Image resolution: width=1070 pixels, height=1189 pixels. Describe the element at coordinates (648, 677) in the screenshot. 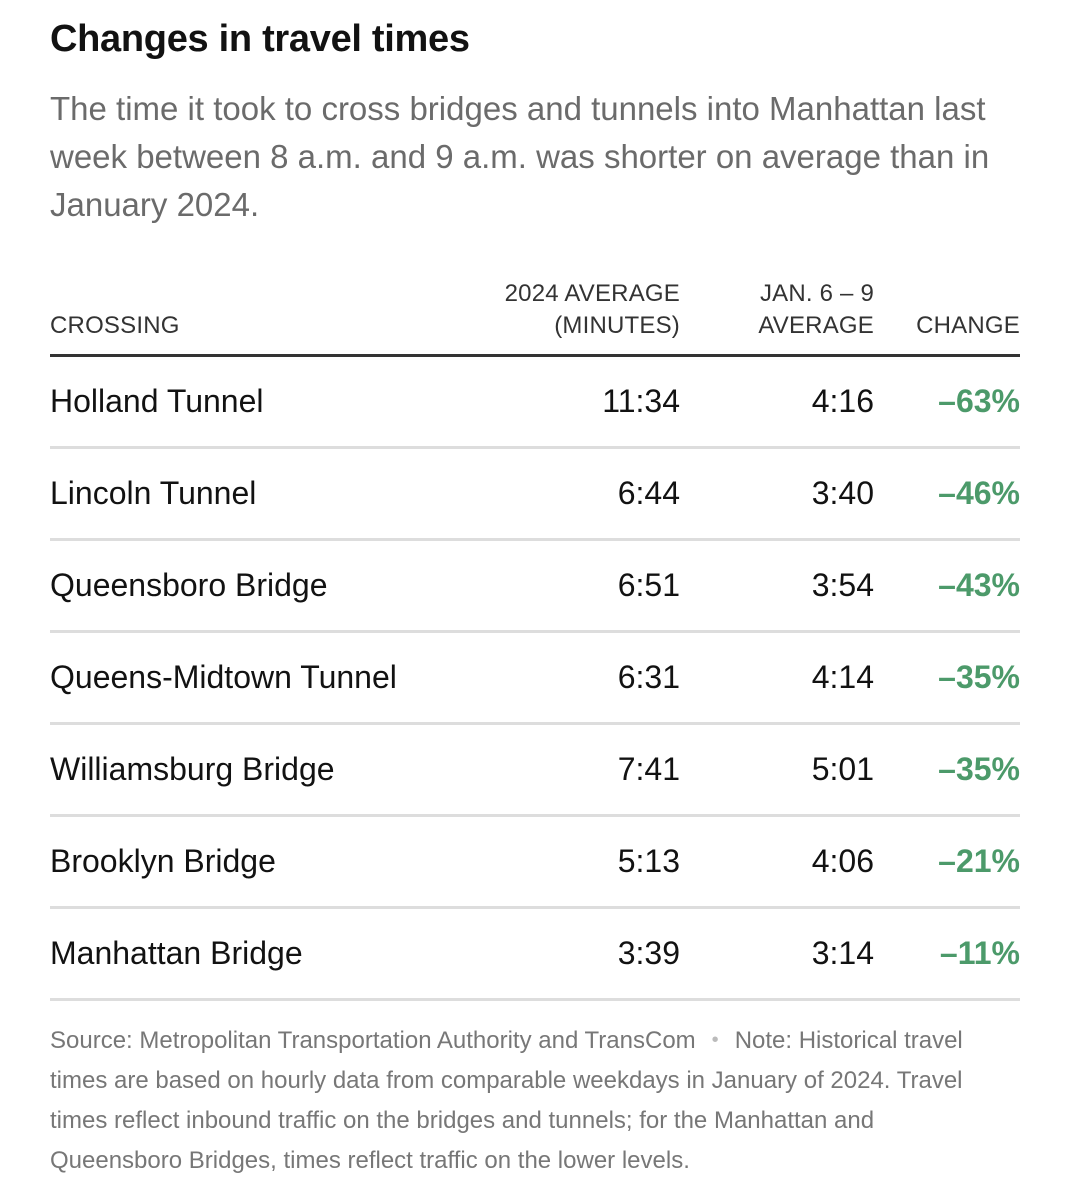

I see `avg-2024-value: 6:31` at that location.